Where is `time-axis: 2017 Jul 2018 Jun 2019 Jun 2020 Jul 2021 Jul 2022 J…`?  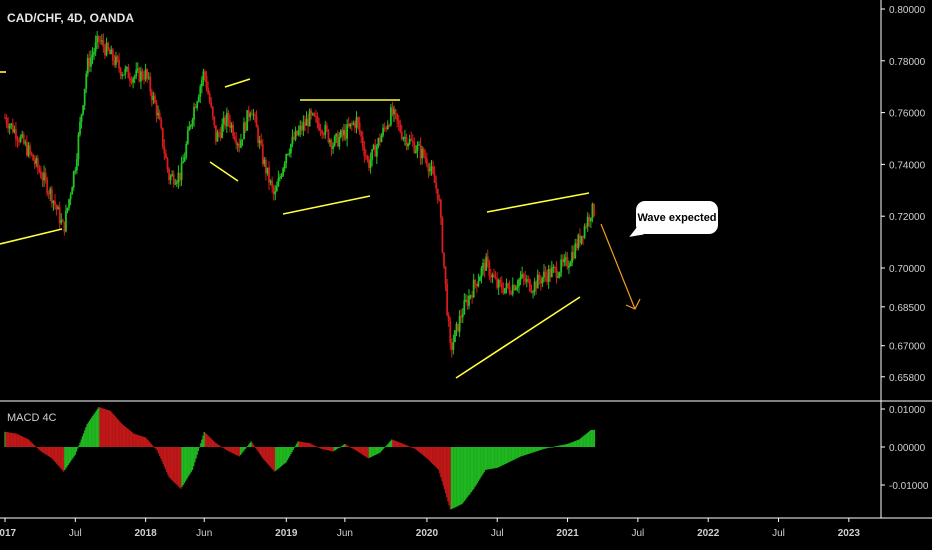 time-axis: 2017 Jul 2018 Jun 2019 Jun 2020 Jul 2021 Jul 2022 J… is located at coordinates (430, 528).